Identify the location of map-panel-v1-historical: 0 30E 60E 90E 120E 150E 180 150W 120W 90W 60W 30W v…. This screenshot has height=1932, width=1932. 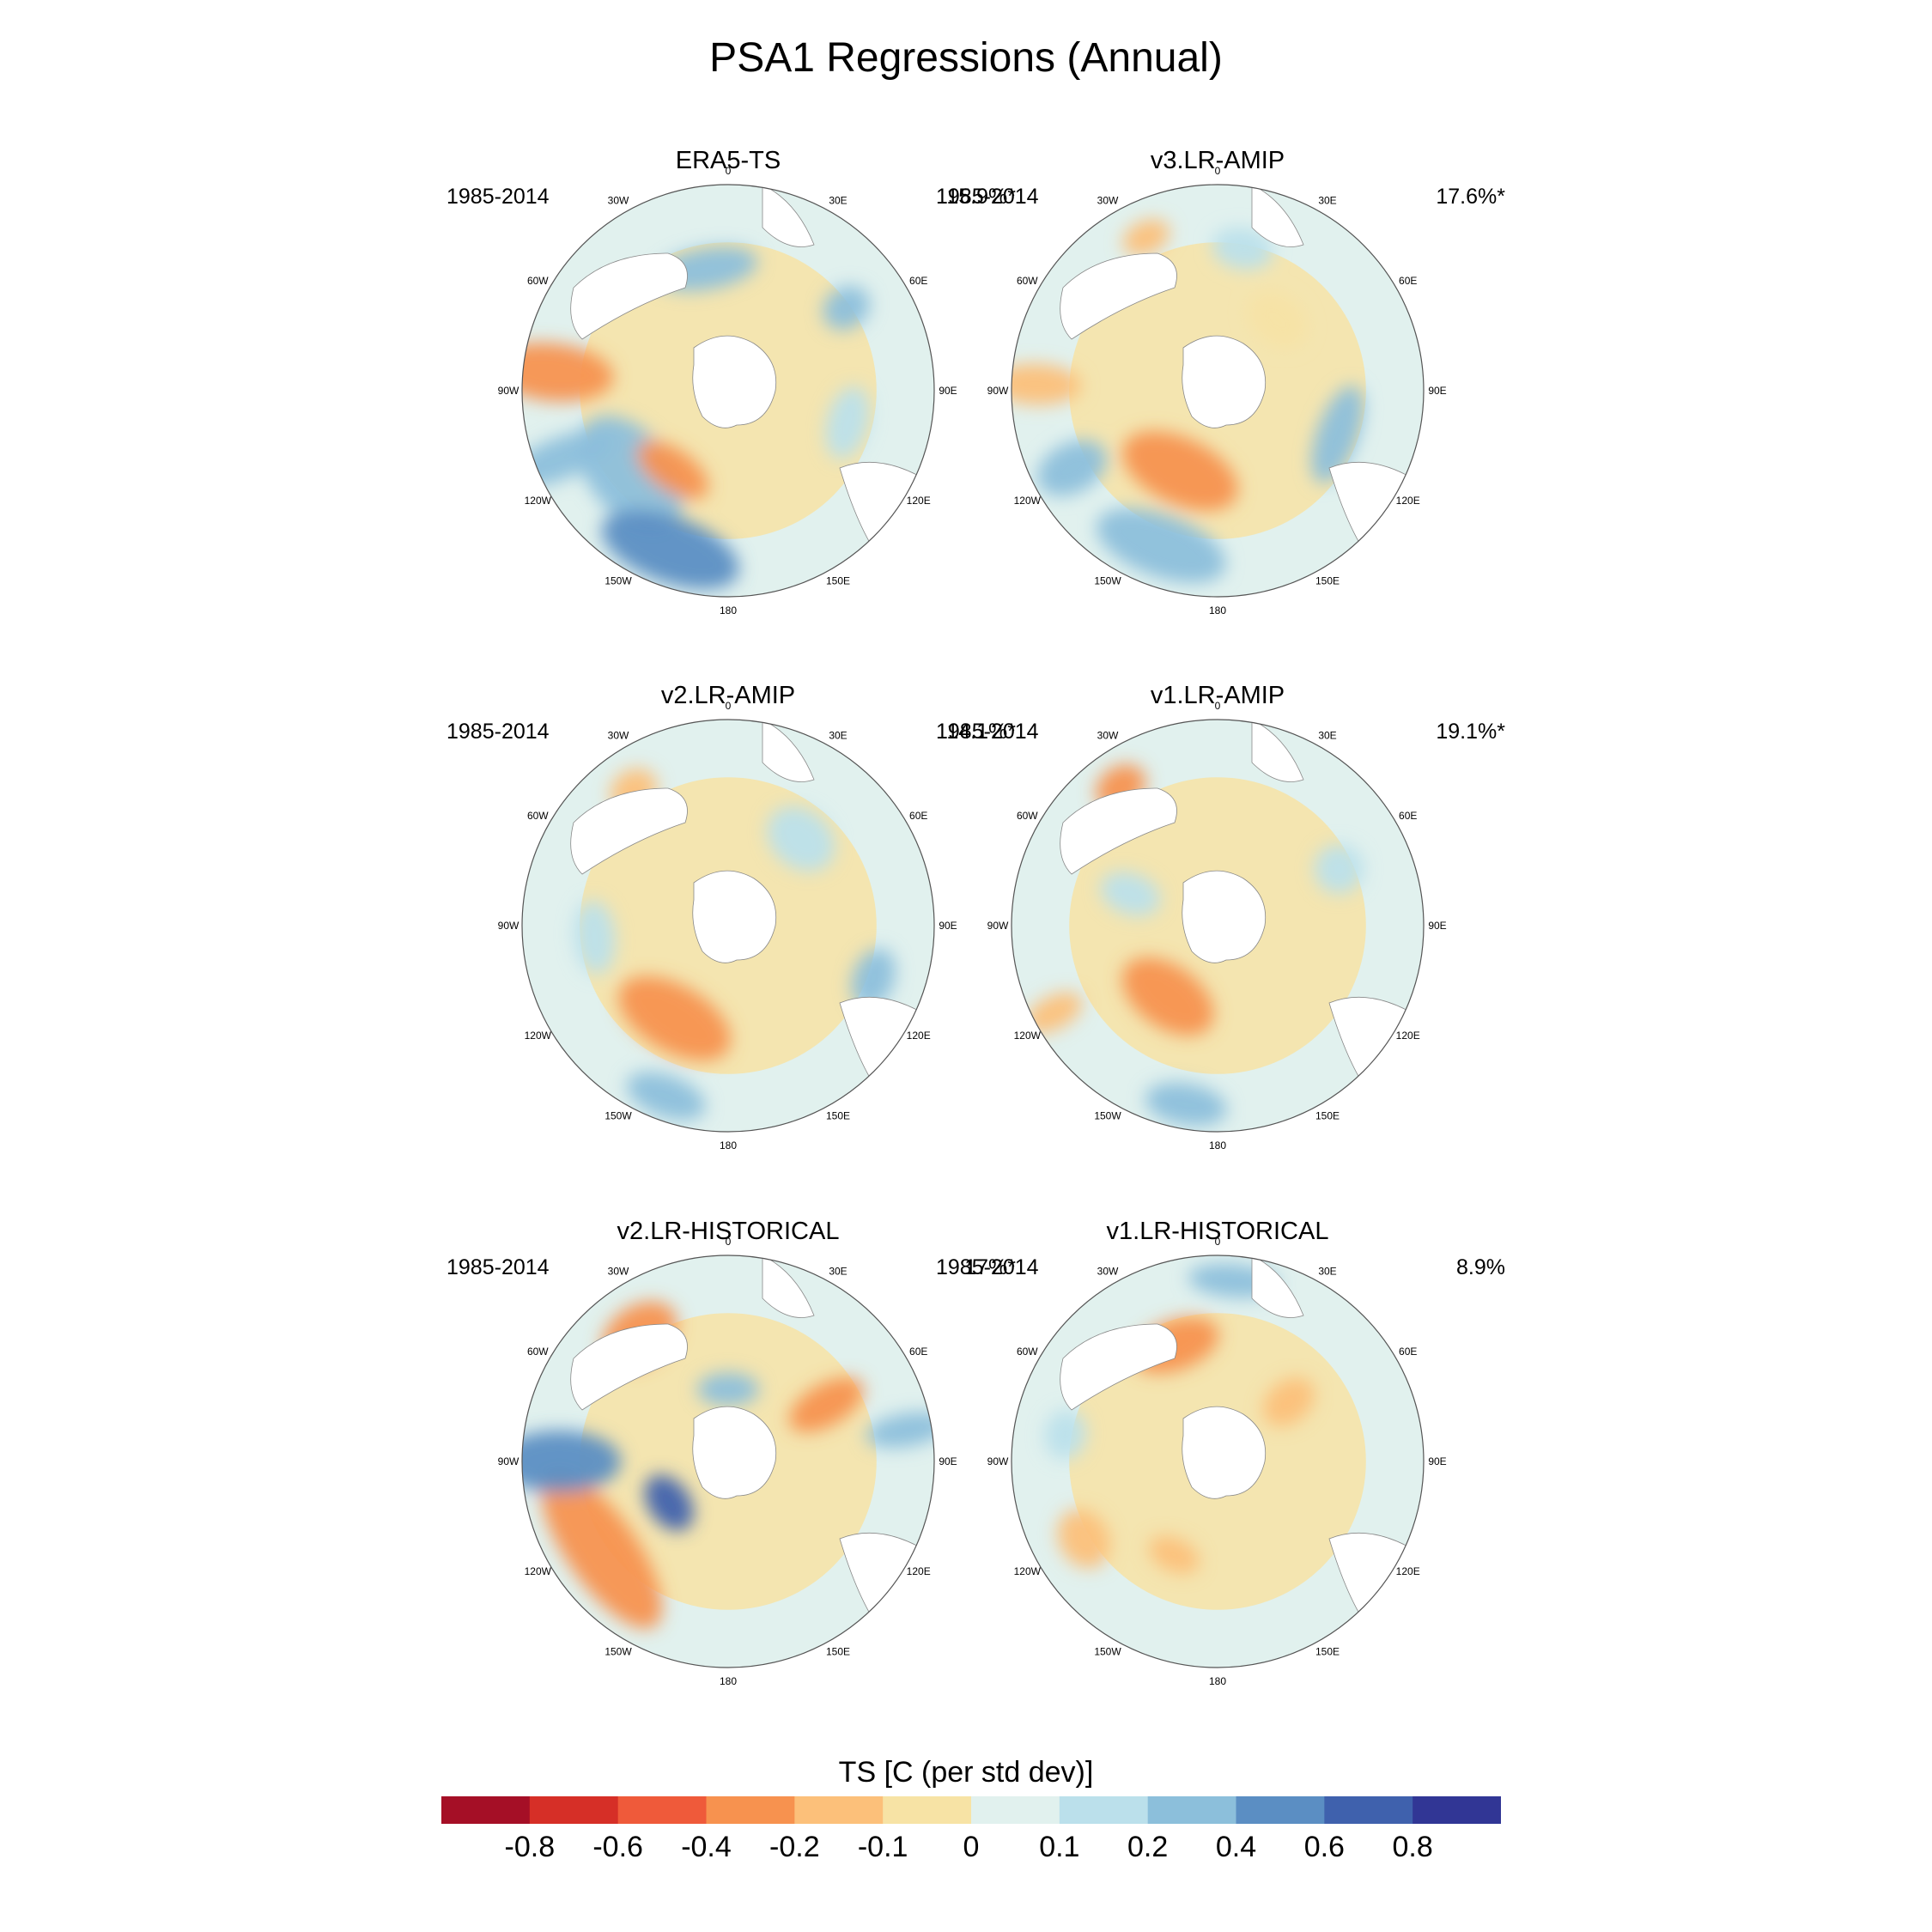
(1221, 1460).